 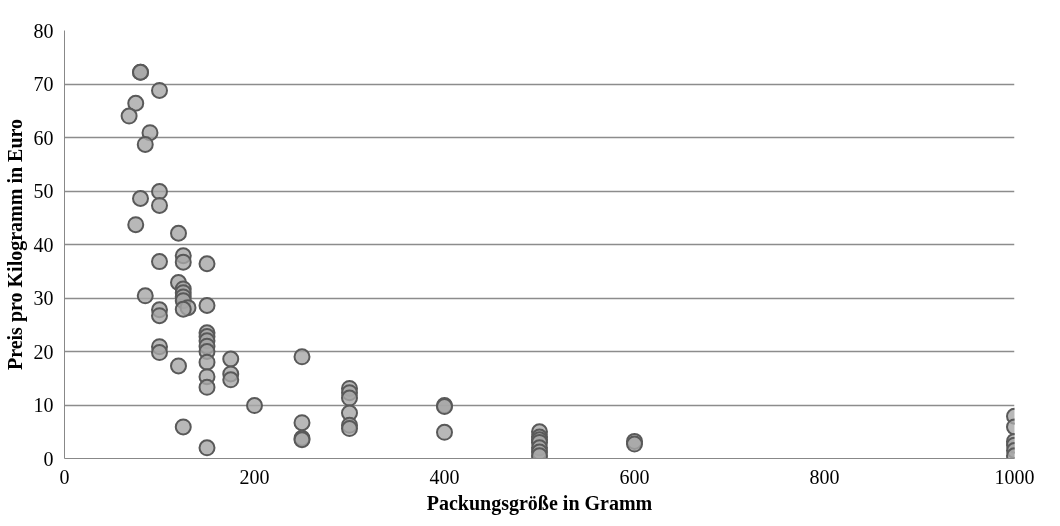 What do you see at coordinates (444, 476) in the screenshot?
I see `x-tick-label: 400` at bounding box center [444, 476].